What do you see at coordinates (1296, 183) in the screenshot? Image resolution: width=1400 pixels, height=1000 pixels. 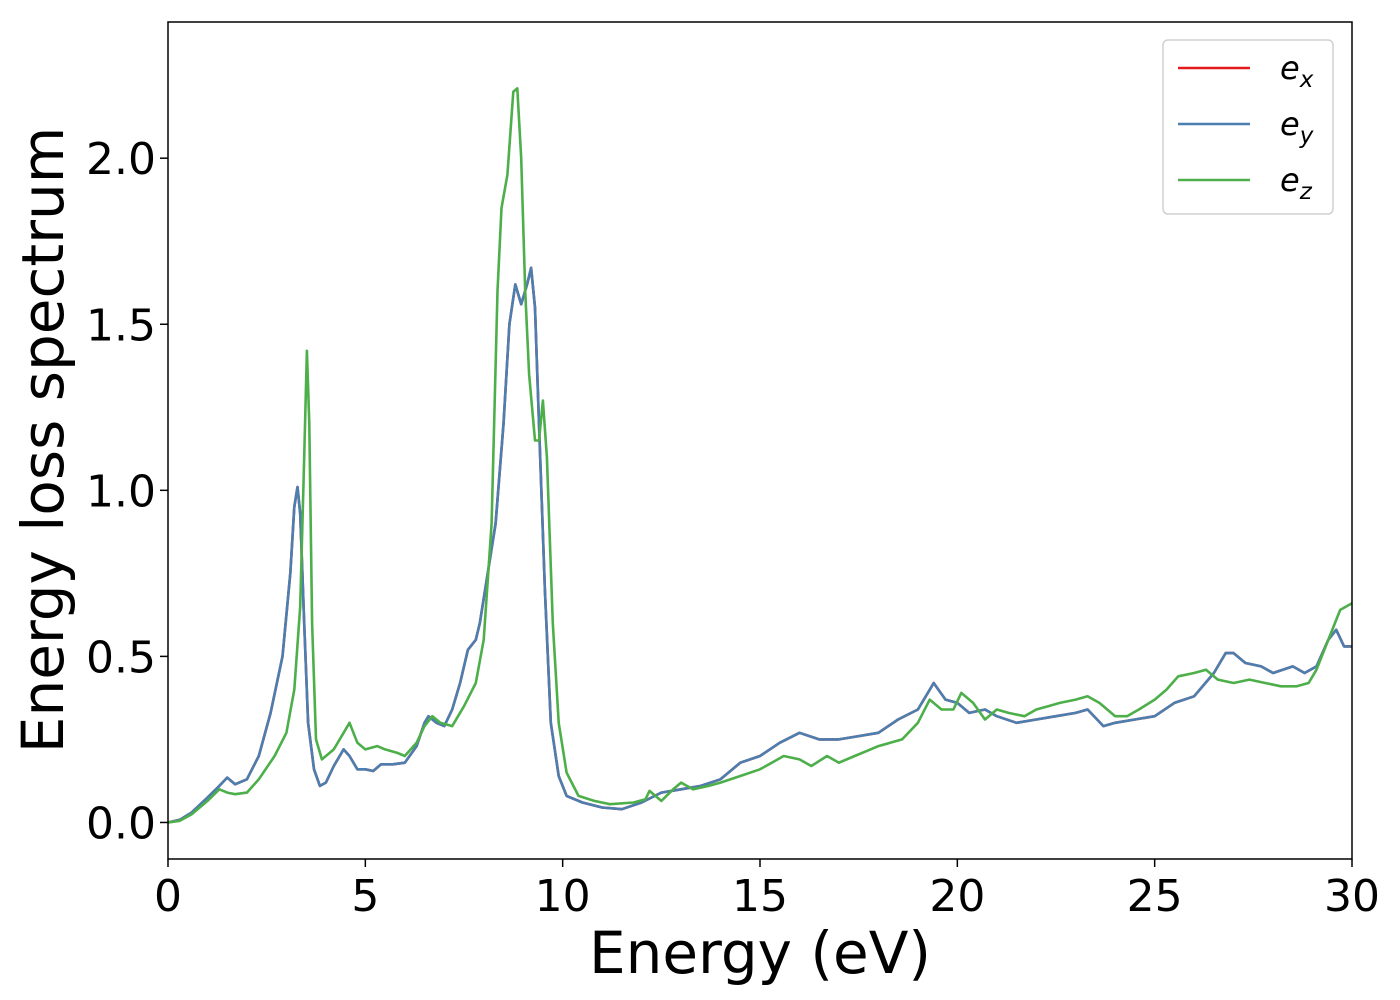 I see `legend-label-e-z: ez` at bounding box center [1296, 183].